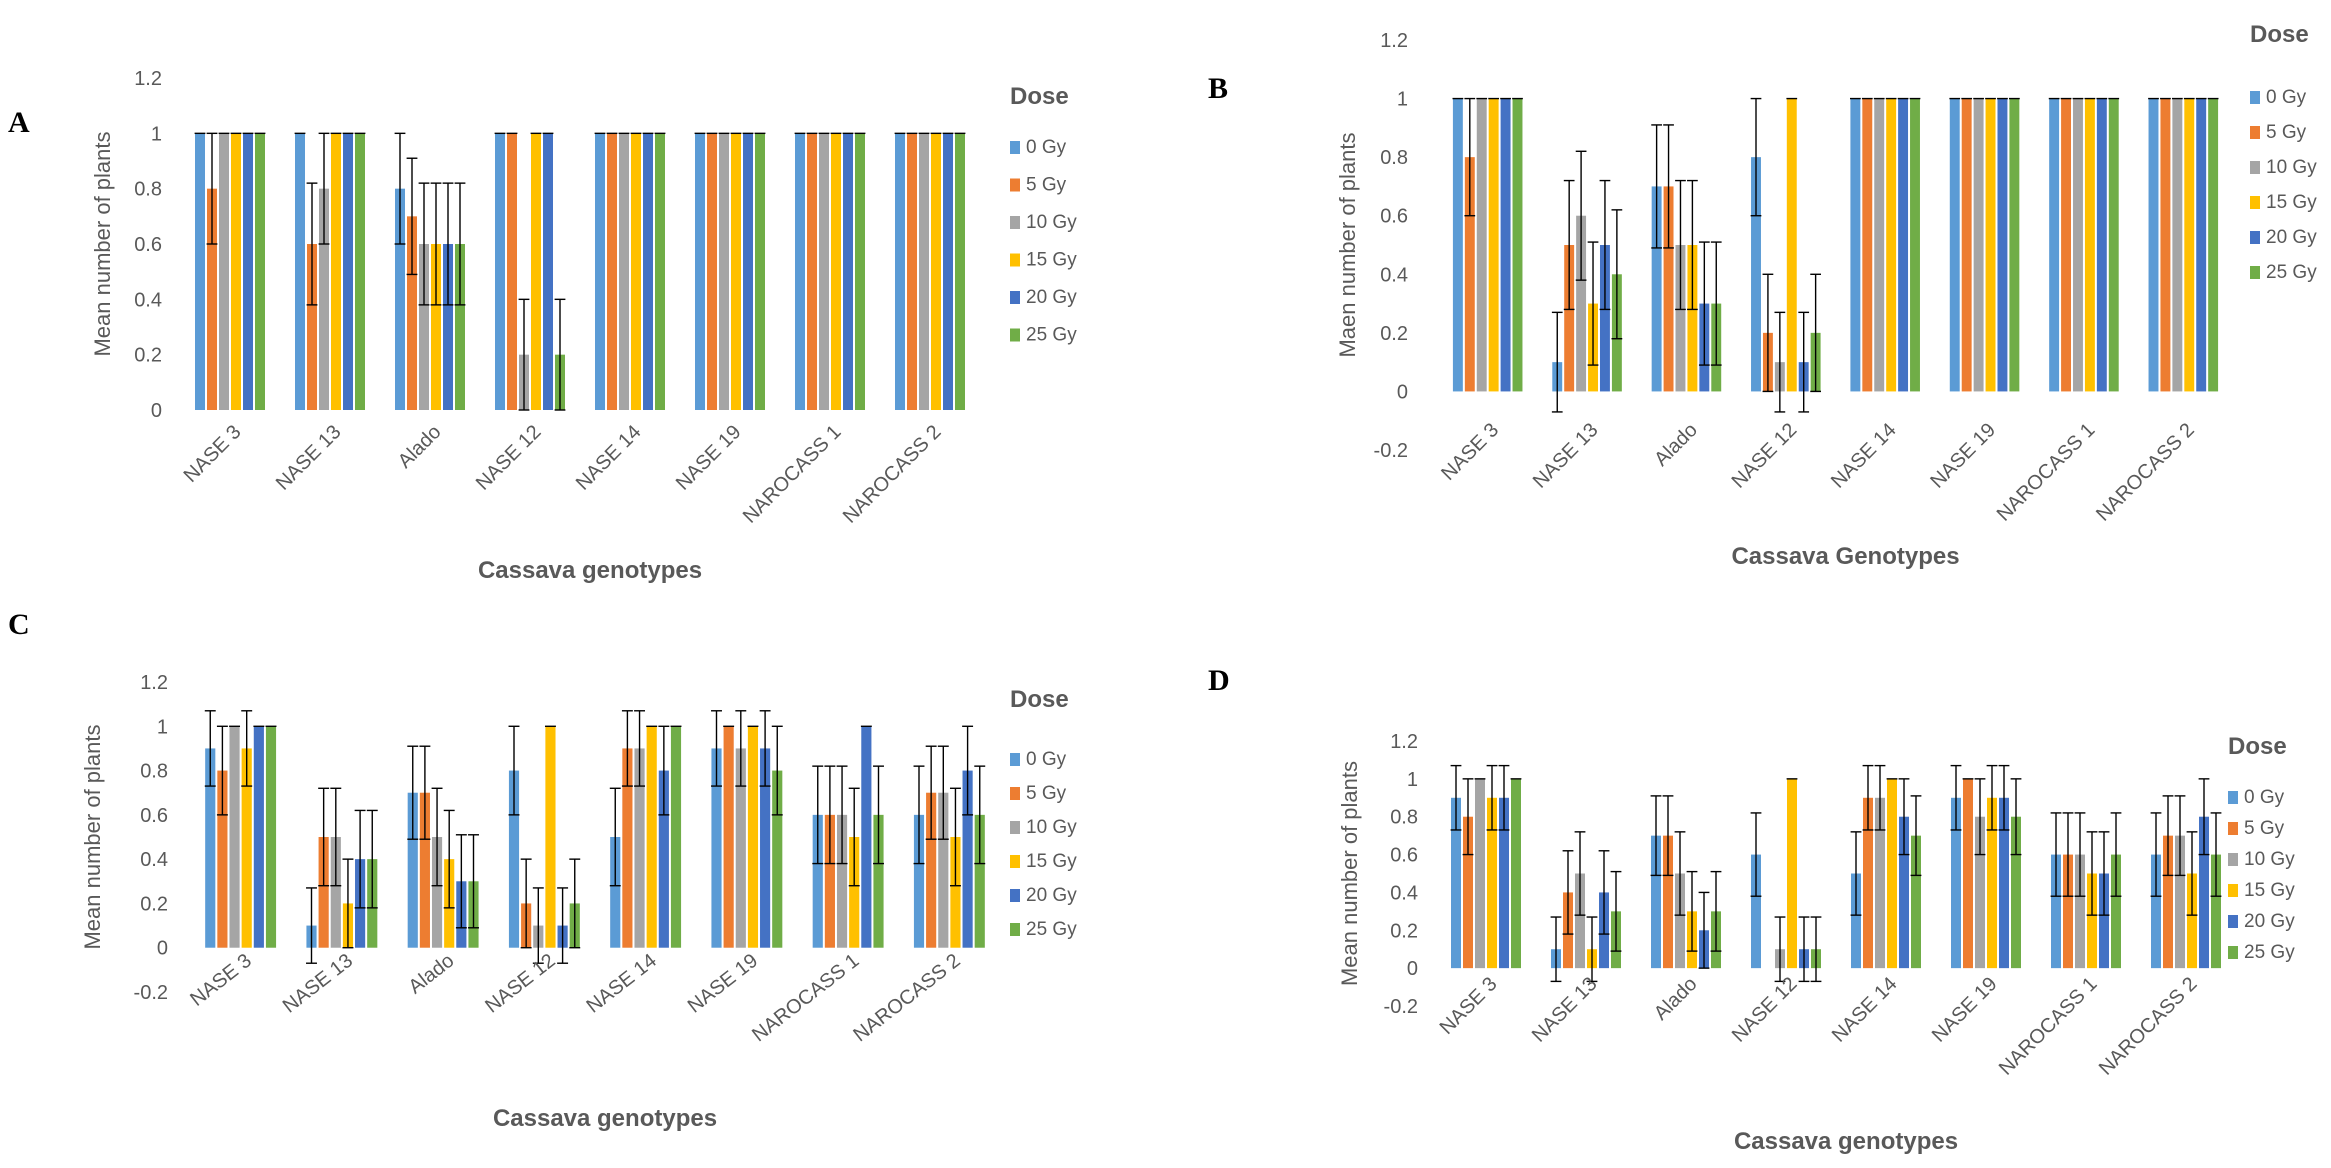 The height and width of the screenshot is (1168, 2331). I want to click on y-axis-title: Mean number of plants, so click(1349, 873).